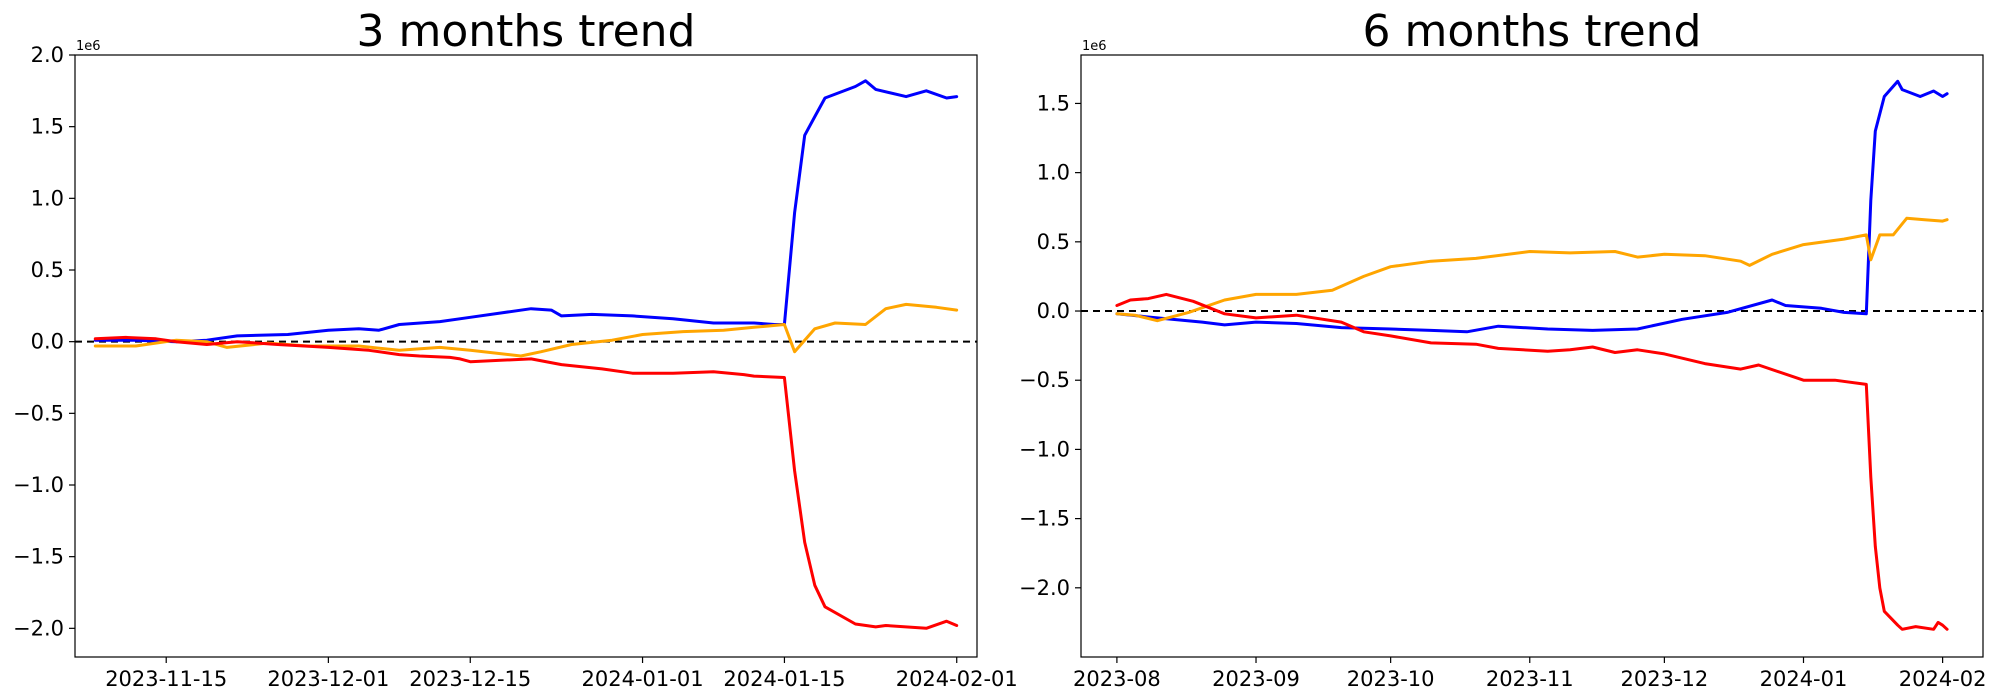  What do you see at coordinates (957, 679) in the screenshot?
I see `x-tick-label: 2024-02-01` at bounding box center [957, 679].